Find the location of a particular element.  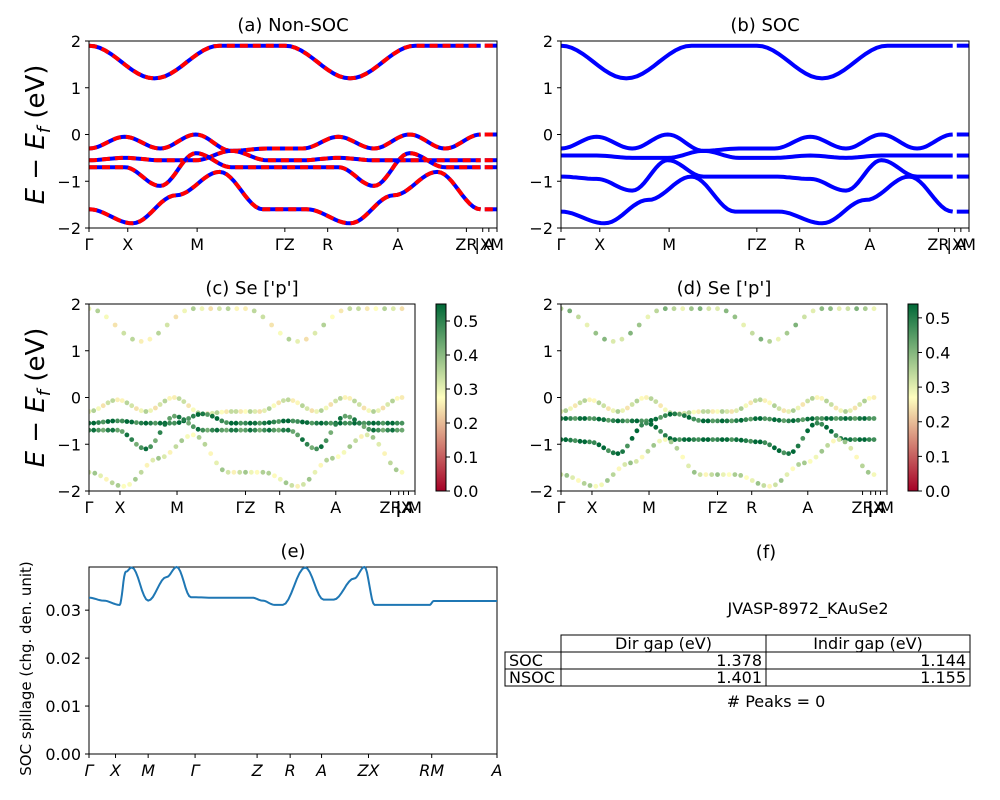

y-tick-label-b: 2 is located at coordinates (548, 41).